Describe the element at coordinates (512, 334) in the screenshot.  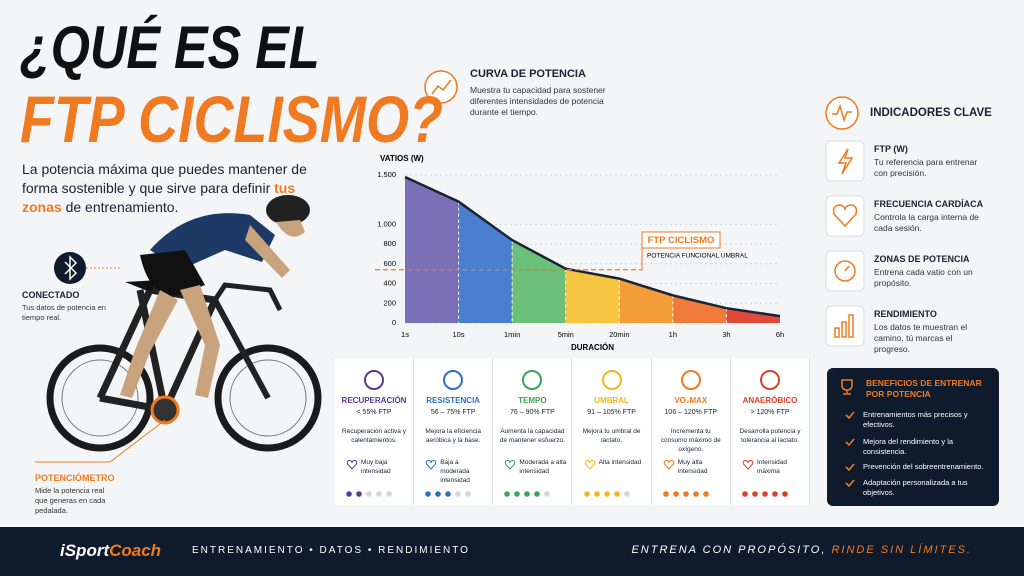
I see `x-tick-label: 1min` at that location.